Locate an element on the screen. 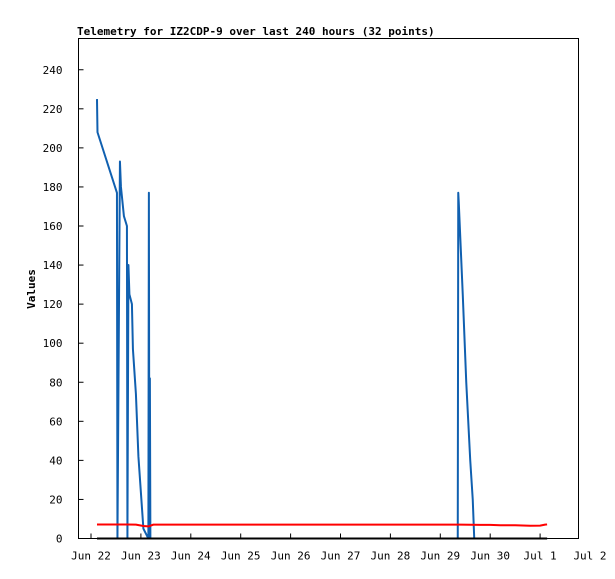 The width and height of the screenshot is (615, 579). y-tick-label: 200 is located at coordinates (53, 148).